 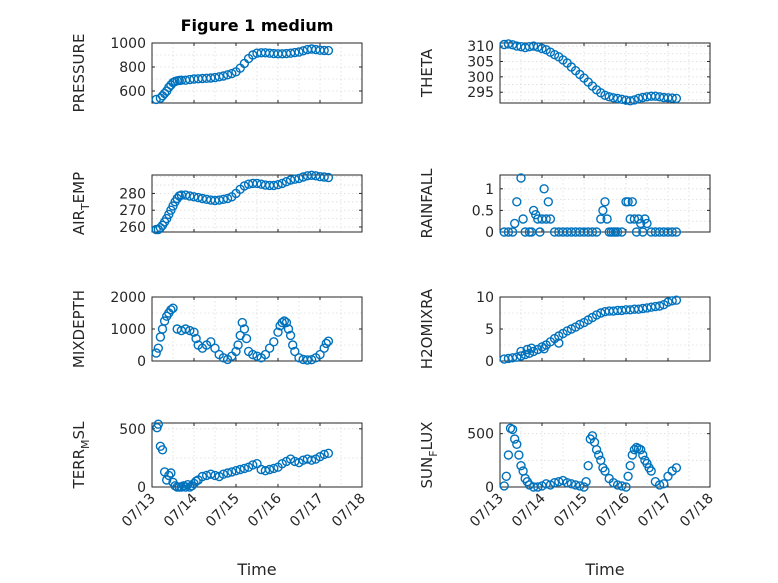 I want to click on subplot-5: 0 5 10 H2OMIXRA, so click(x=564, y=329).